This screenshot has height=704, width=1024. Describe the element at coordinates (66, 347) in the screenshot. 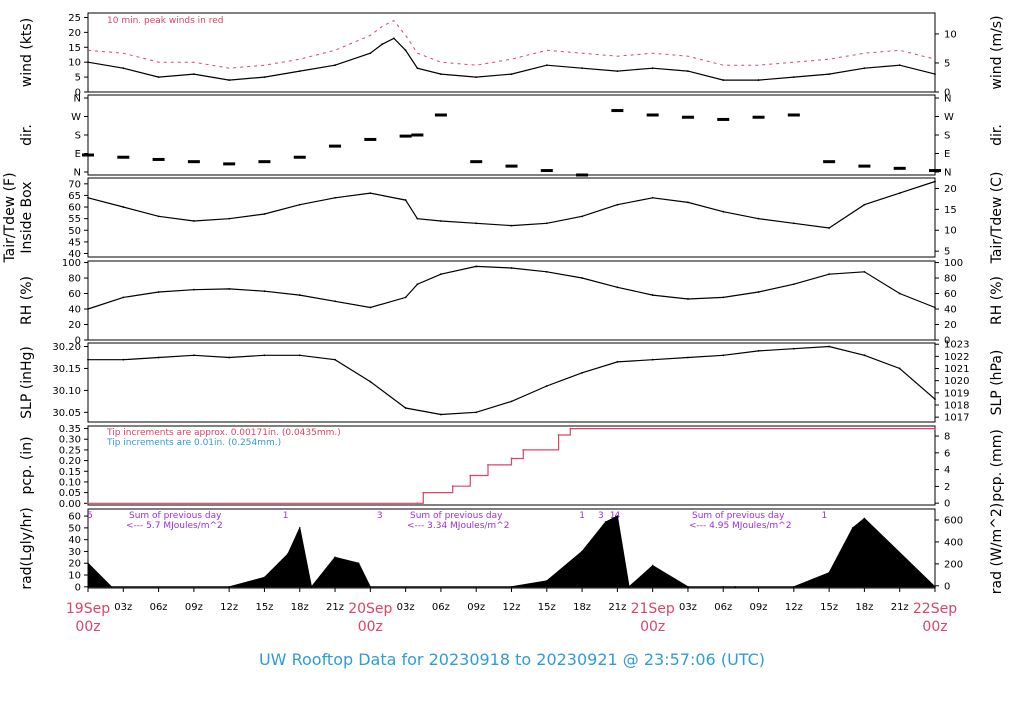

I see `left-tick-label: 30.20` at that location.